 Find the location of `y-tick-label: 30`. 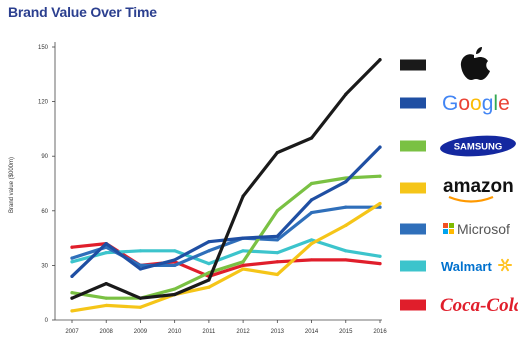

y-tick-label: 30 is located at coordinates (44, 266).